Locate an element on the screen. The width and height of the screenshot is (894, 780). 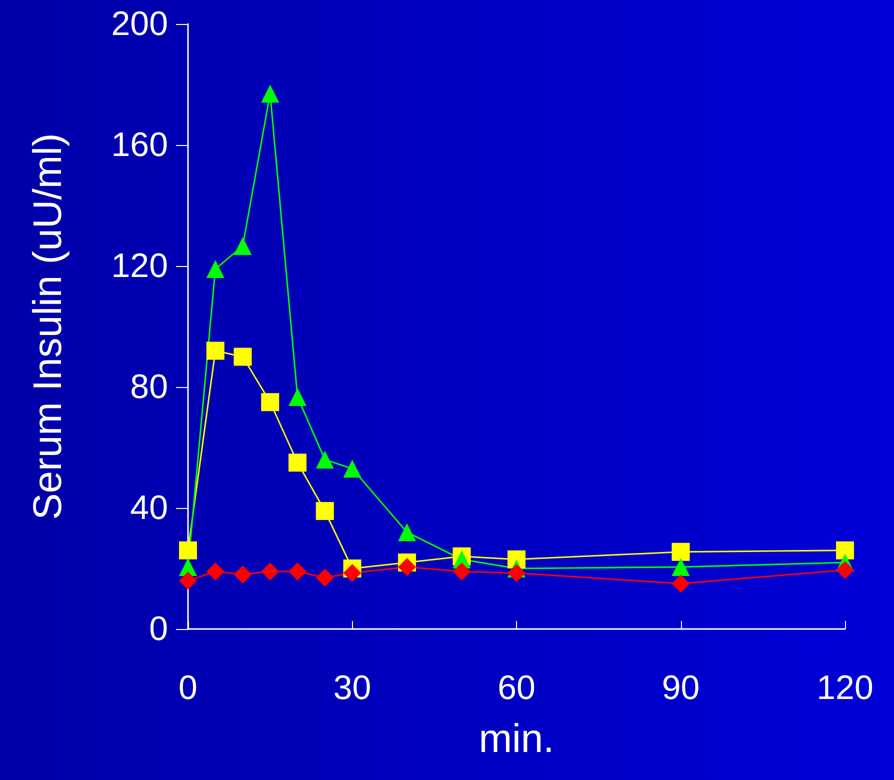
x-tick-label: 90 is located at coordinates (681, 688).